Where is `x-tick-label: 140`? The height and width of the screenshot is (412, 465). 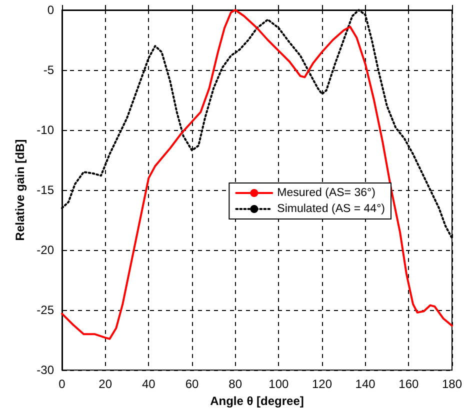 x-tick-label: 140 is located at coordinates (365, 384).